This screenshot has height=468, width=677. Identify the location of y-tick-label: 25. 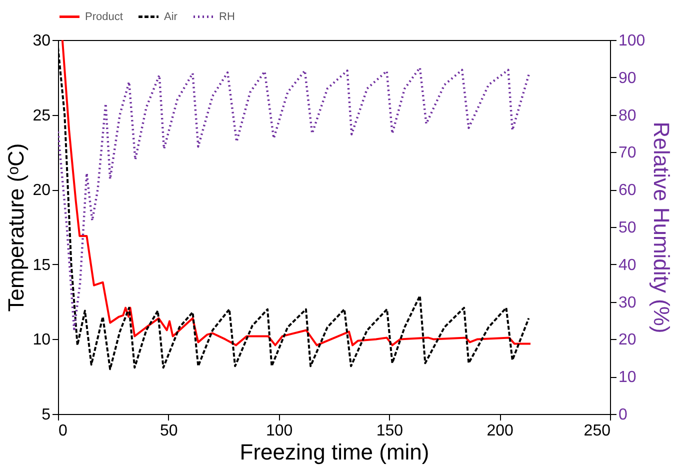
(41, 115).